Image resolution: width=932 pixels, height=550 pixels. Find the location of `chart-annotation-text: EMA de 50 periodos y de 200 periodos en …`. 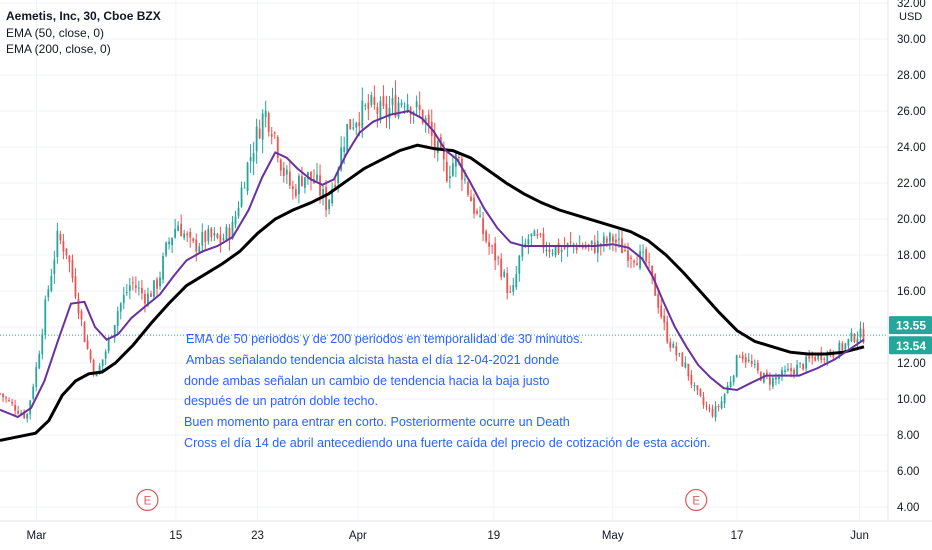

chart-annotation-text: EMA de 50 periodos y de 200 periodos en … is located at coordinates (447, 391).